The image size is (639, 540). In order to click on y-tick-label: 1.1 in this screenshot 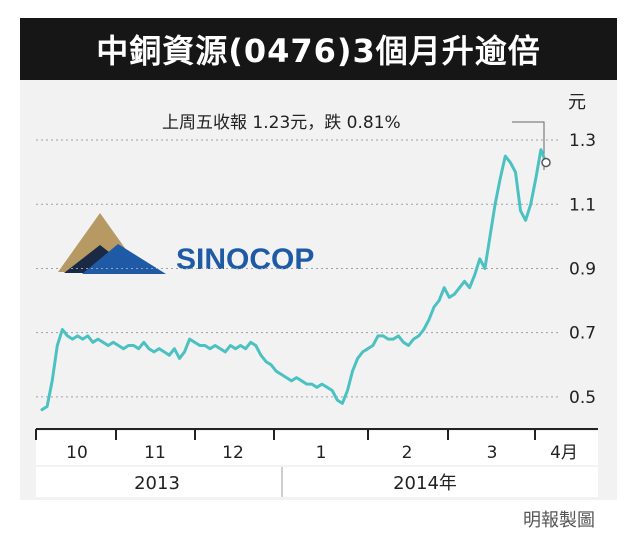, I will do `click(582, 205)`.